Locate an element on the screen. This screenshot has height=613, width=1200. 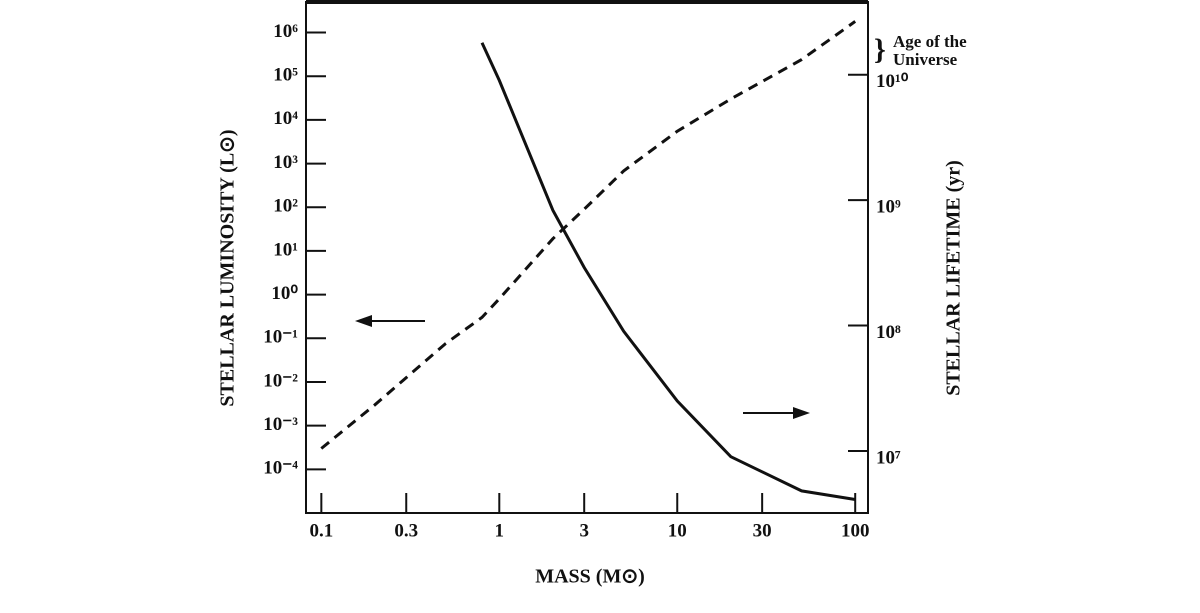
y2-tick-label: 10⁹ is located at coordinates (888, 206).